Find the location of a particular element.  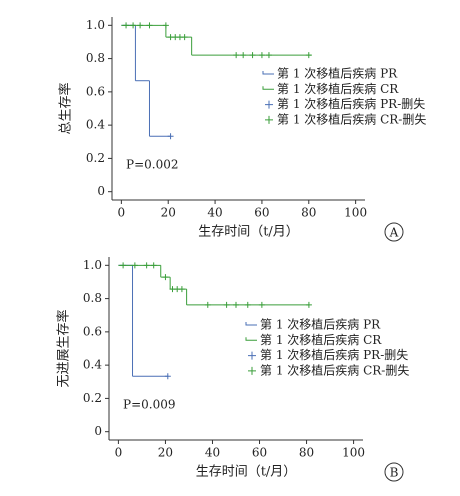

panel-label: B is located at coordinates (394, 473).